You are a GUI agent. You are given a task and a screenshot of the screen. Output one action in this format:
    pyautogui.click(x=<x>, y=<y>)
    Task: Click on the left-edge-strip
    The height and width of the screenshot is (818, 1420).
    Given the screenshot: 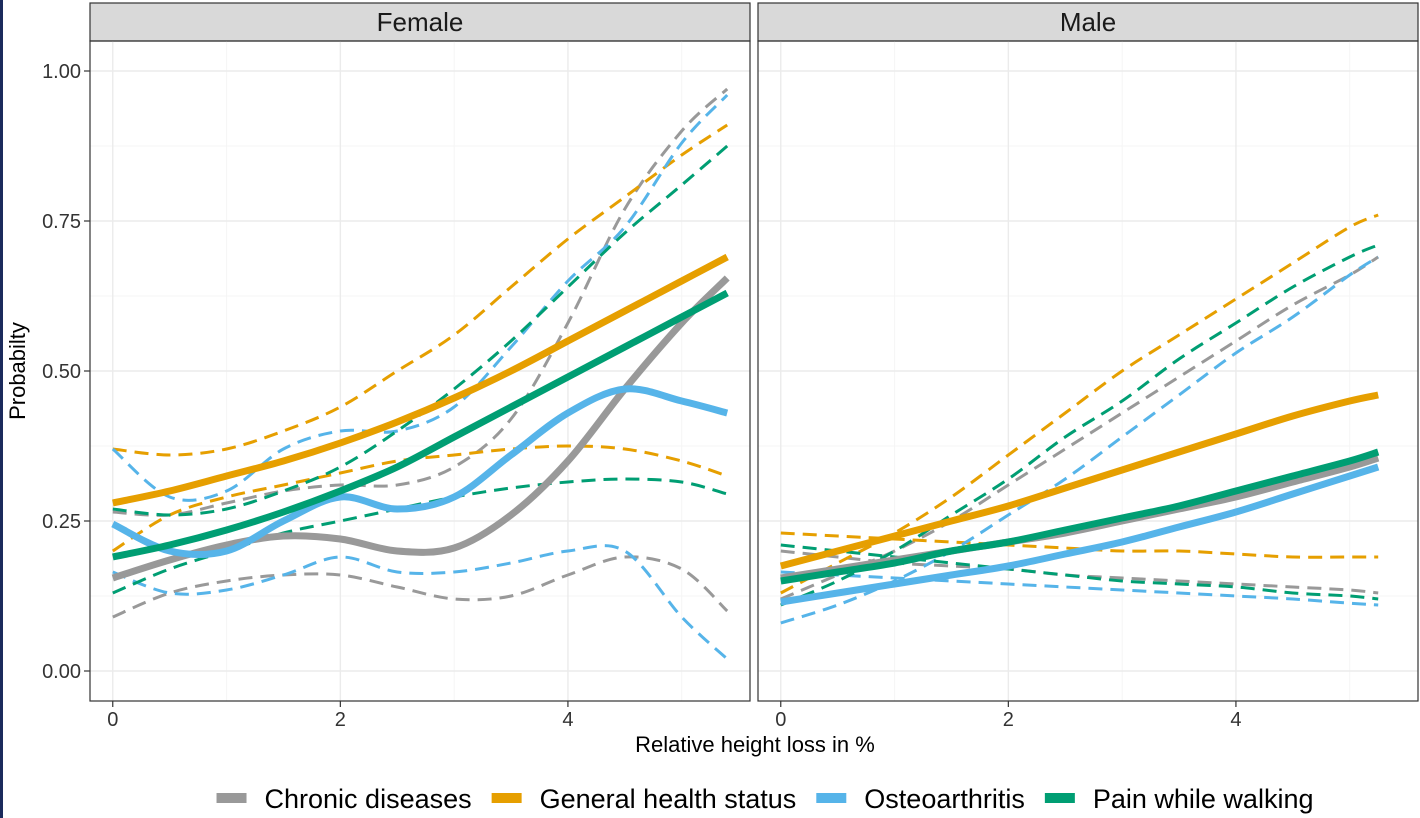 What is the action you would take?
    pyautogui.click(x=1, y=409)
    